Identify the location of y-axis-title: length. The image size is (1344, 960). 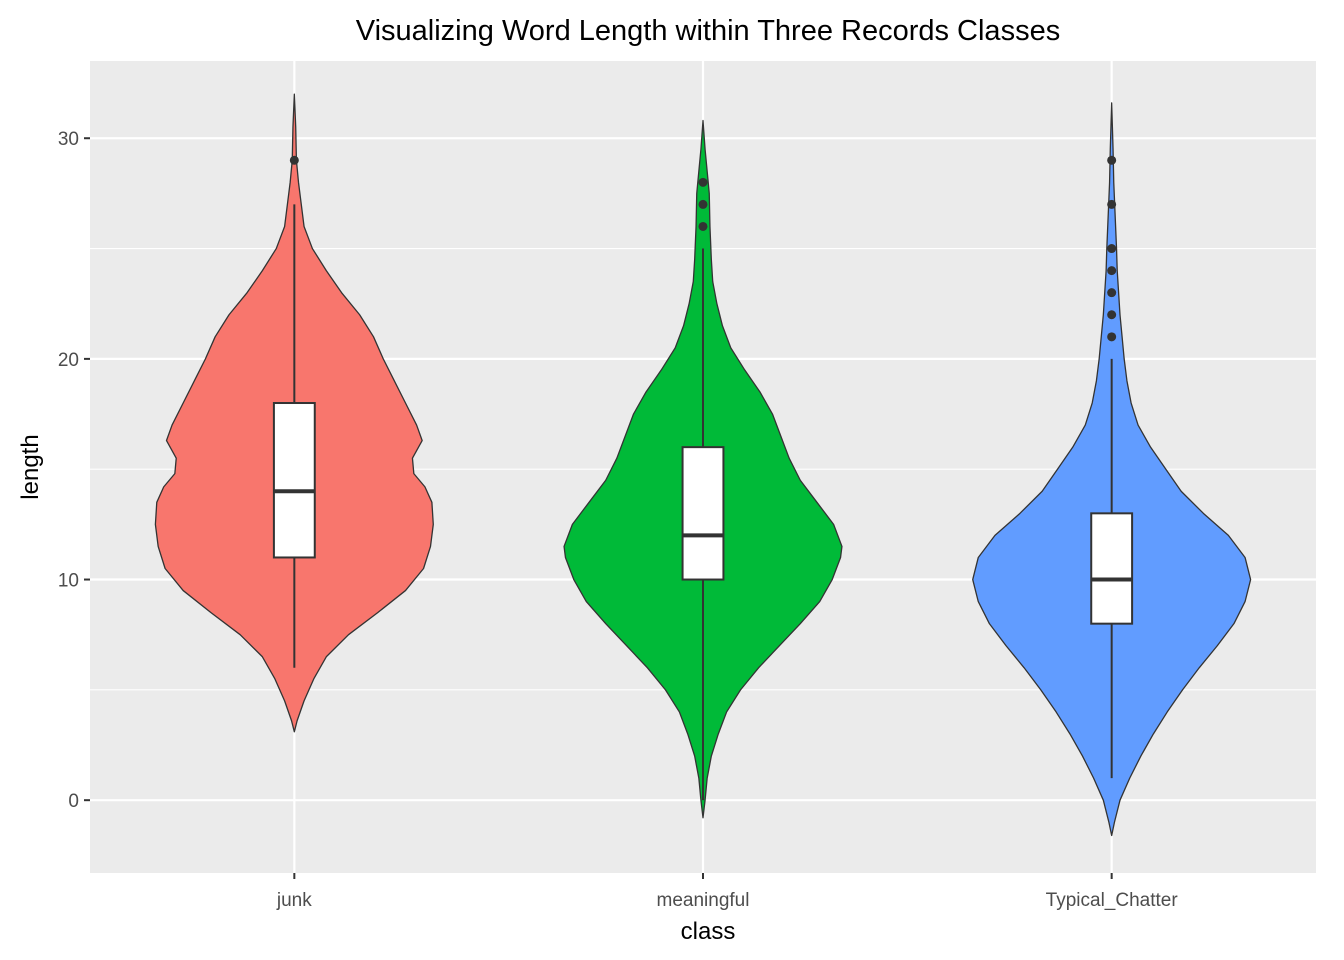
(30, 466).